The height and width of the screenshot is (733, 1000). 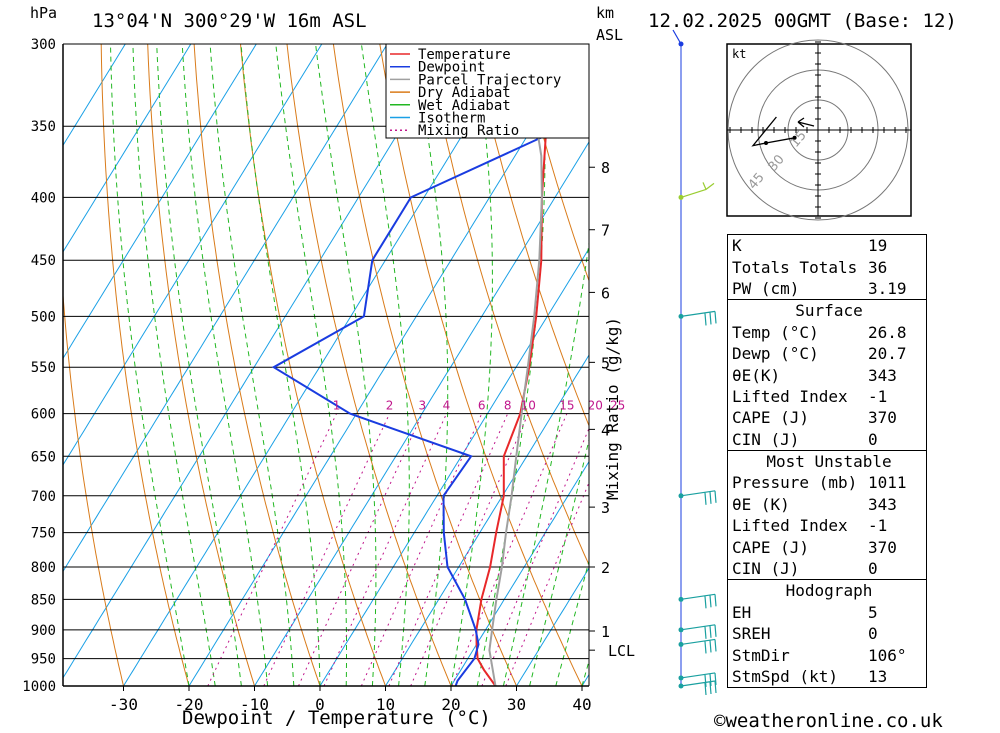 What do you see at coordinates (468, 131) in the screenshot?
I see `legend-label: Mixing Ratio` at bounding box center [468, 131].